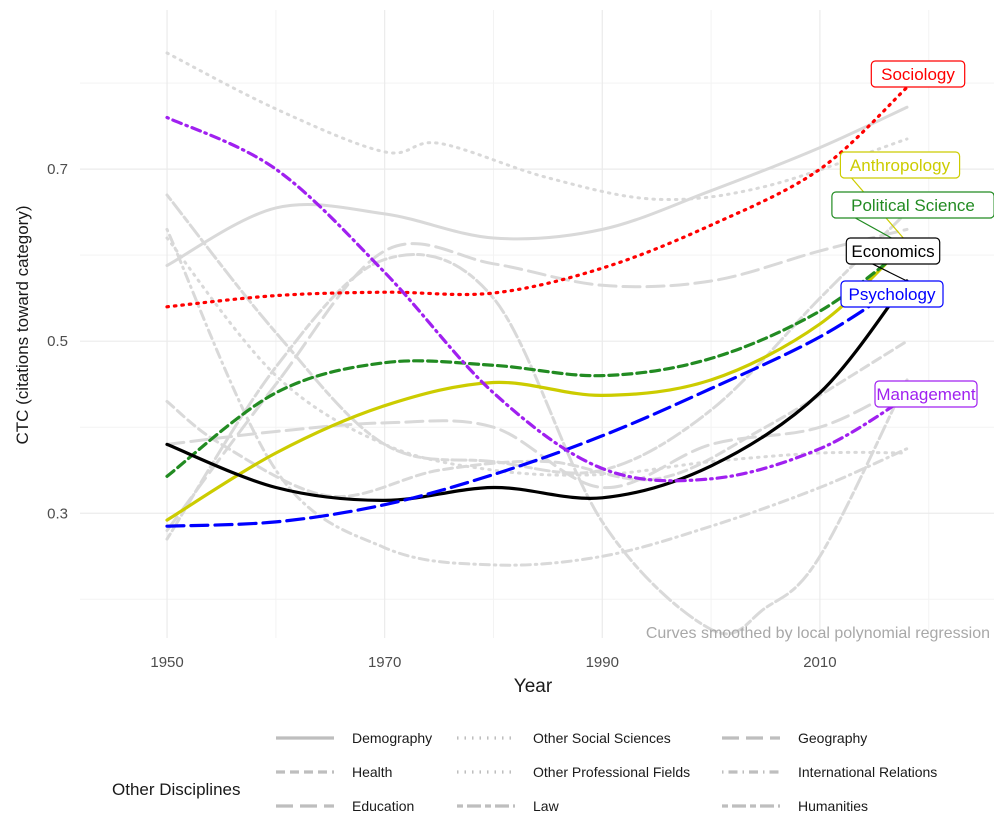  Describe the element at coordinates (384, 662) in the screenshot. I see `x-tick-label: 1970` at that location.